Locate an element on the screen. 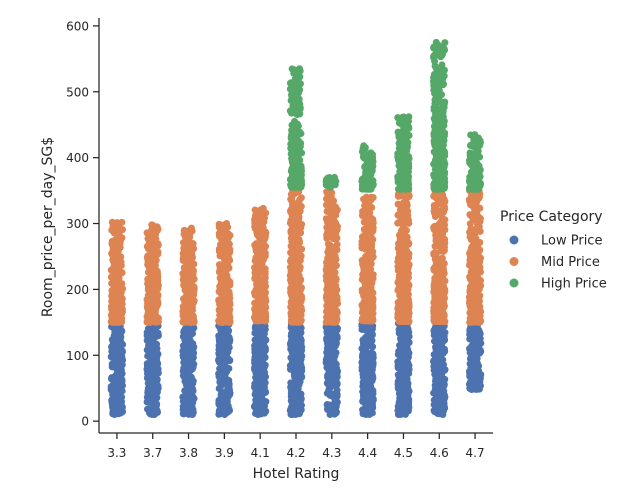 The width and height of the screenshot is (625, 500). point-low-price-4.6 is located at coordinates (435, 334).